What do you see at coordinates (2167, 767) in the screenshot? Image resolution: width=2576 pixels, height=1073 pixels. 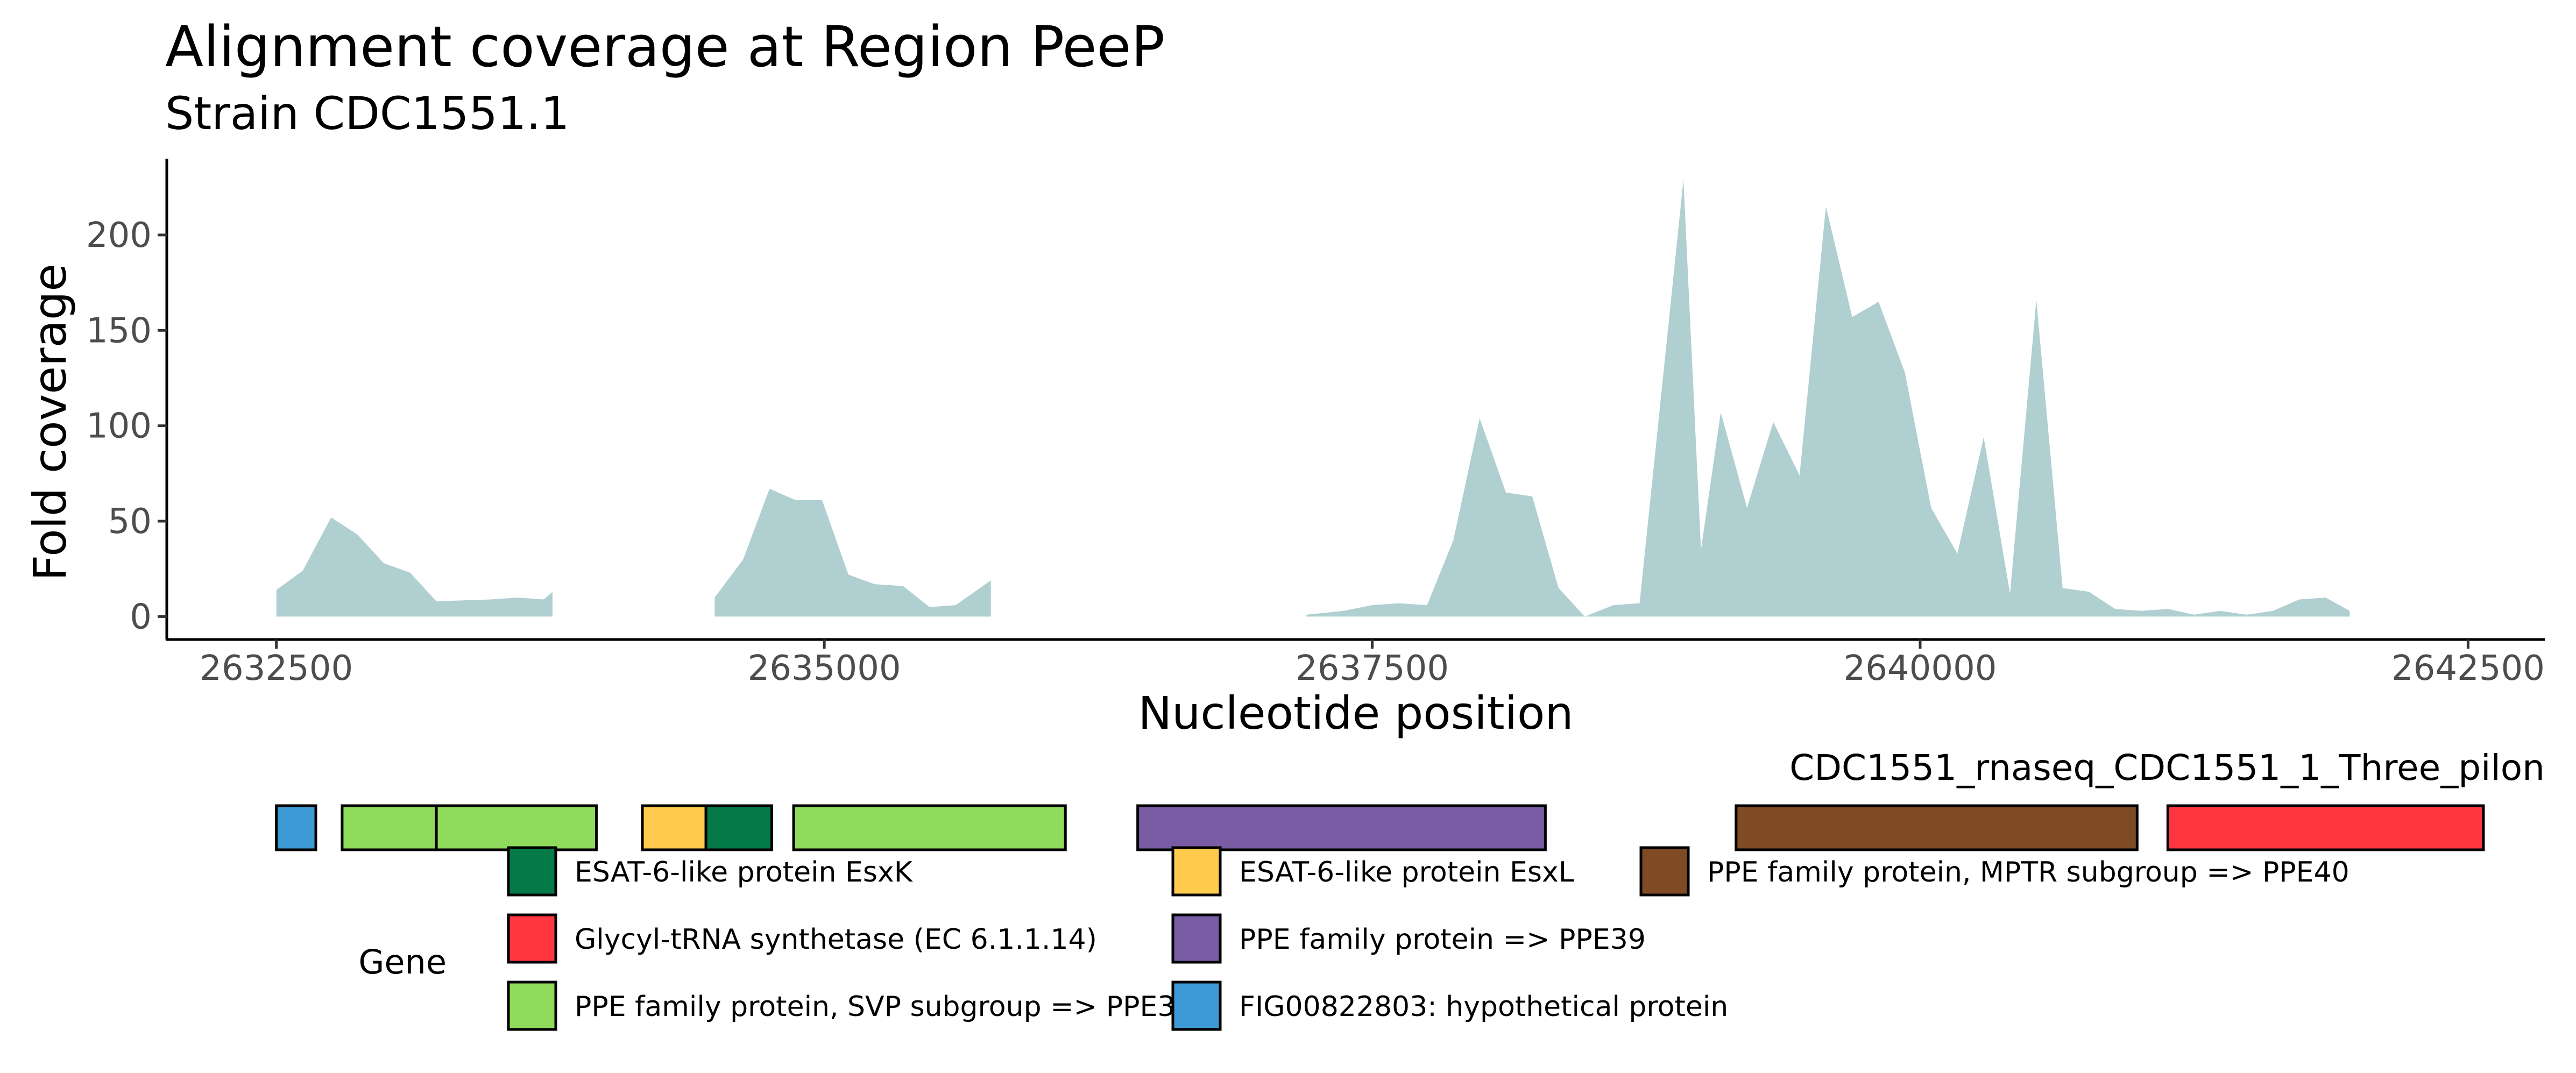 I see `gene-track-label: CDC1551_rnaseq_CDC1551_1_Three_pilon` at bounding box center [2167, 767].